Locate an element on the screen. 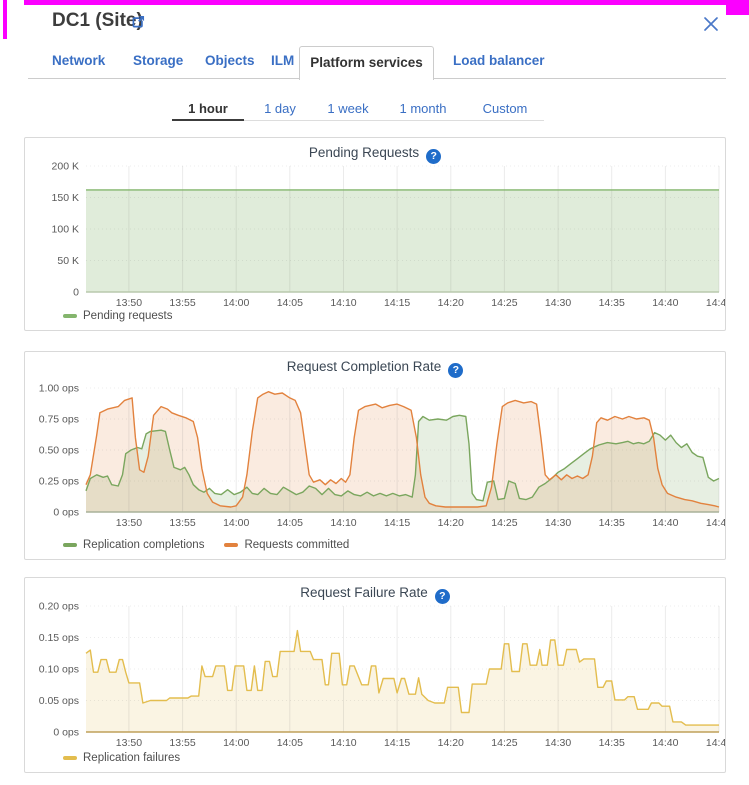  chart-title-row: Pending Requests? is located at coordinates (375, 154).